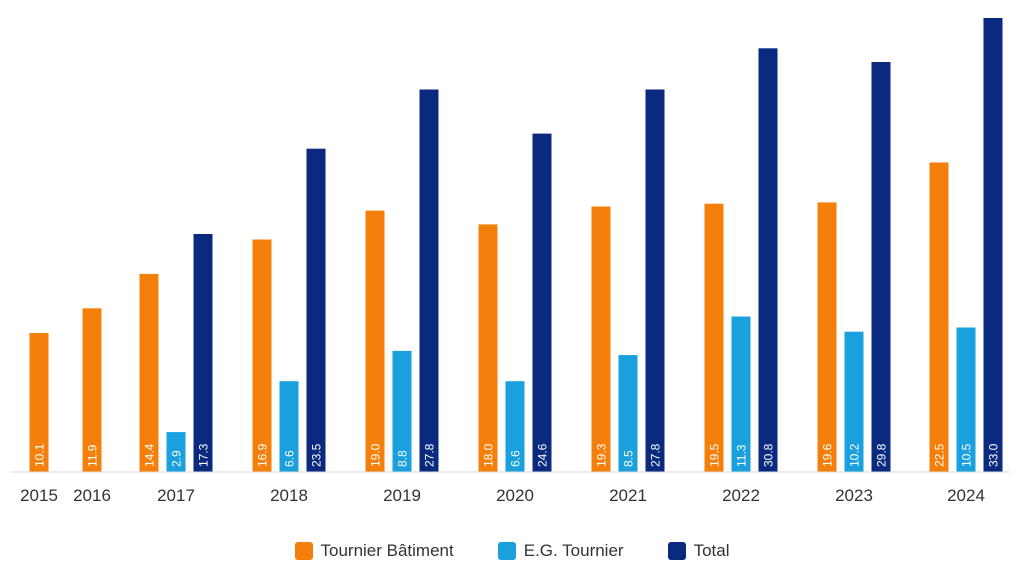 The image size is (1024, 581). I want to click on x-tick-label-2022: 2022, so click(741, 495).